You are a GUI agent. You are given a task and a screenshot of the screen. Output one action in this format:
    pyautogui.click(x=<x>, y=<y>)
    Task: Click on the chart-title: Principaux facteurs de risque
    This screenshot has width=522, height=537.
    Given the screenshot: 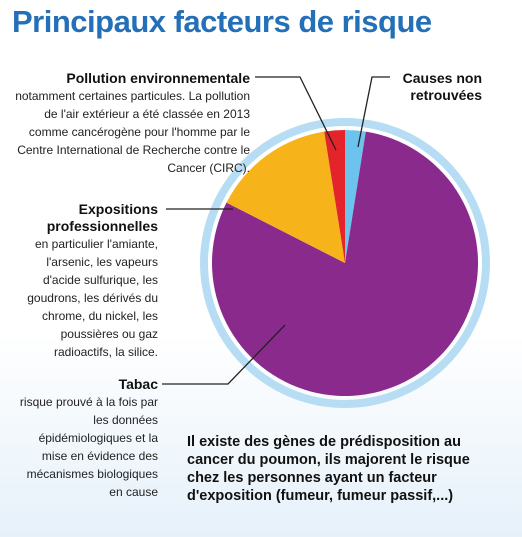 What is the action you would take?
    pyautogui.click(x=222, y=21)
    